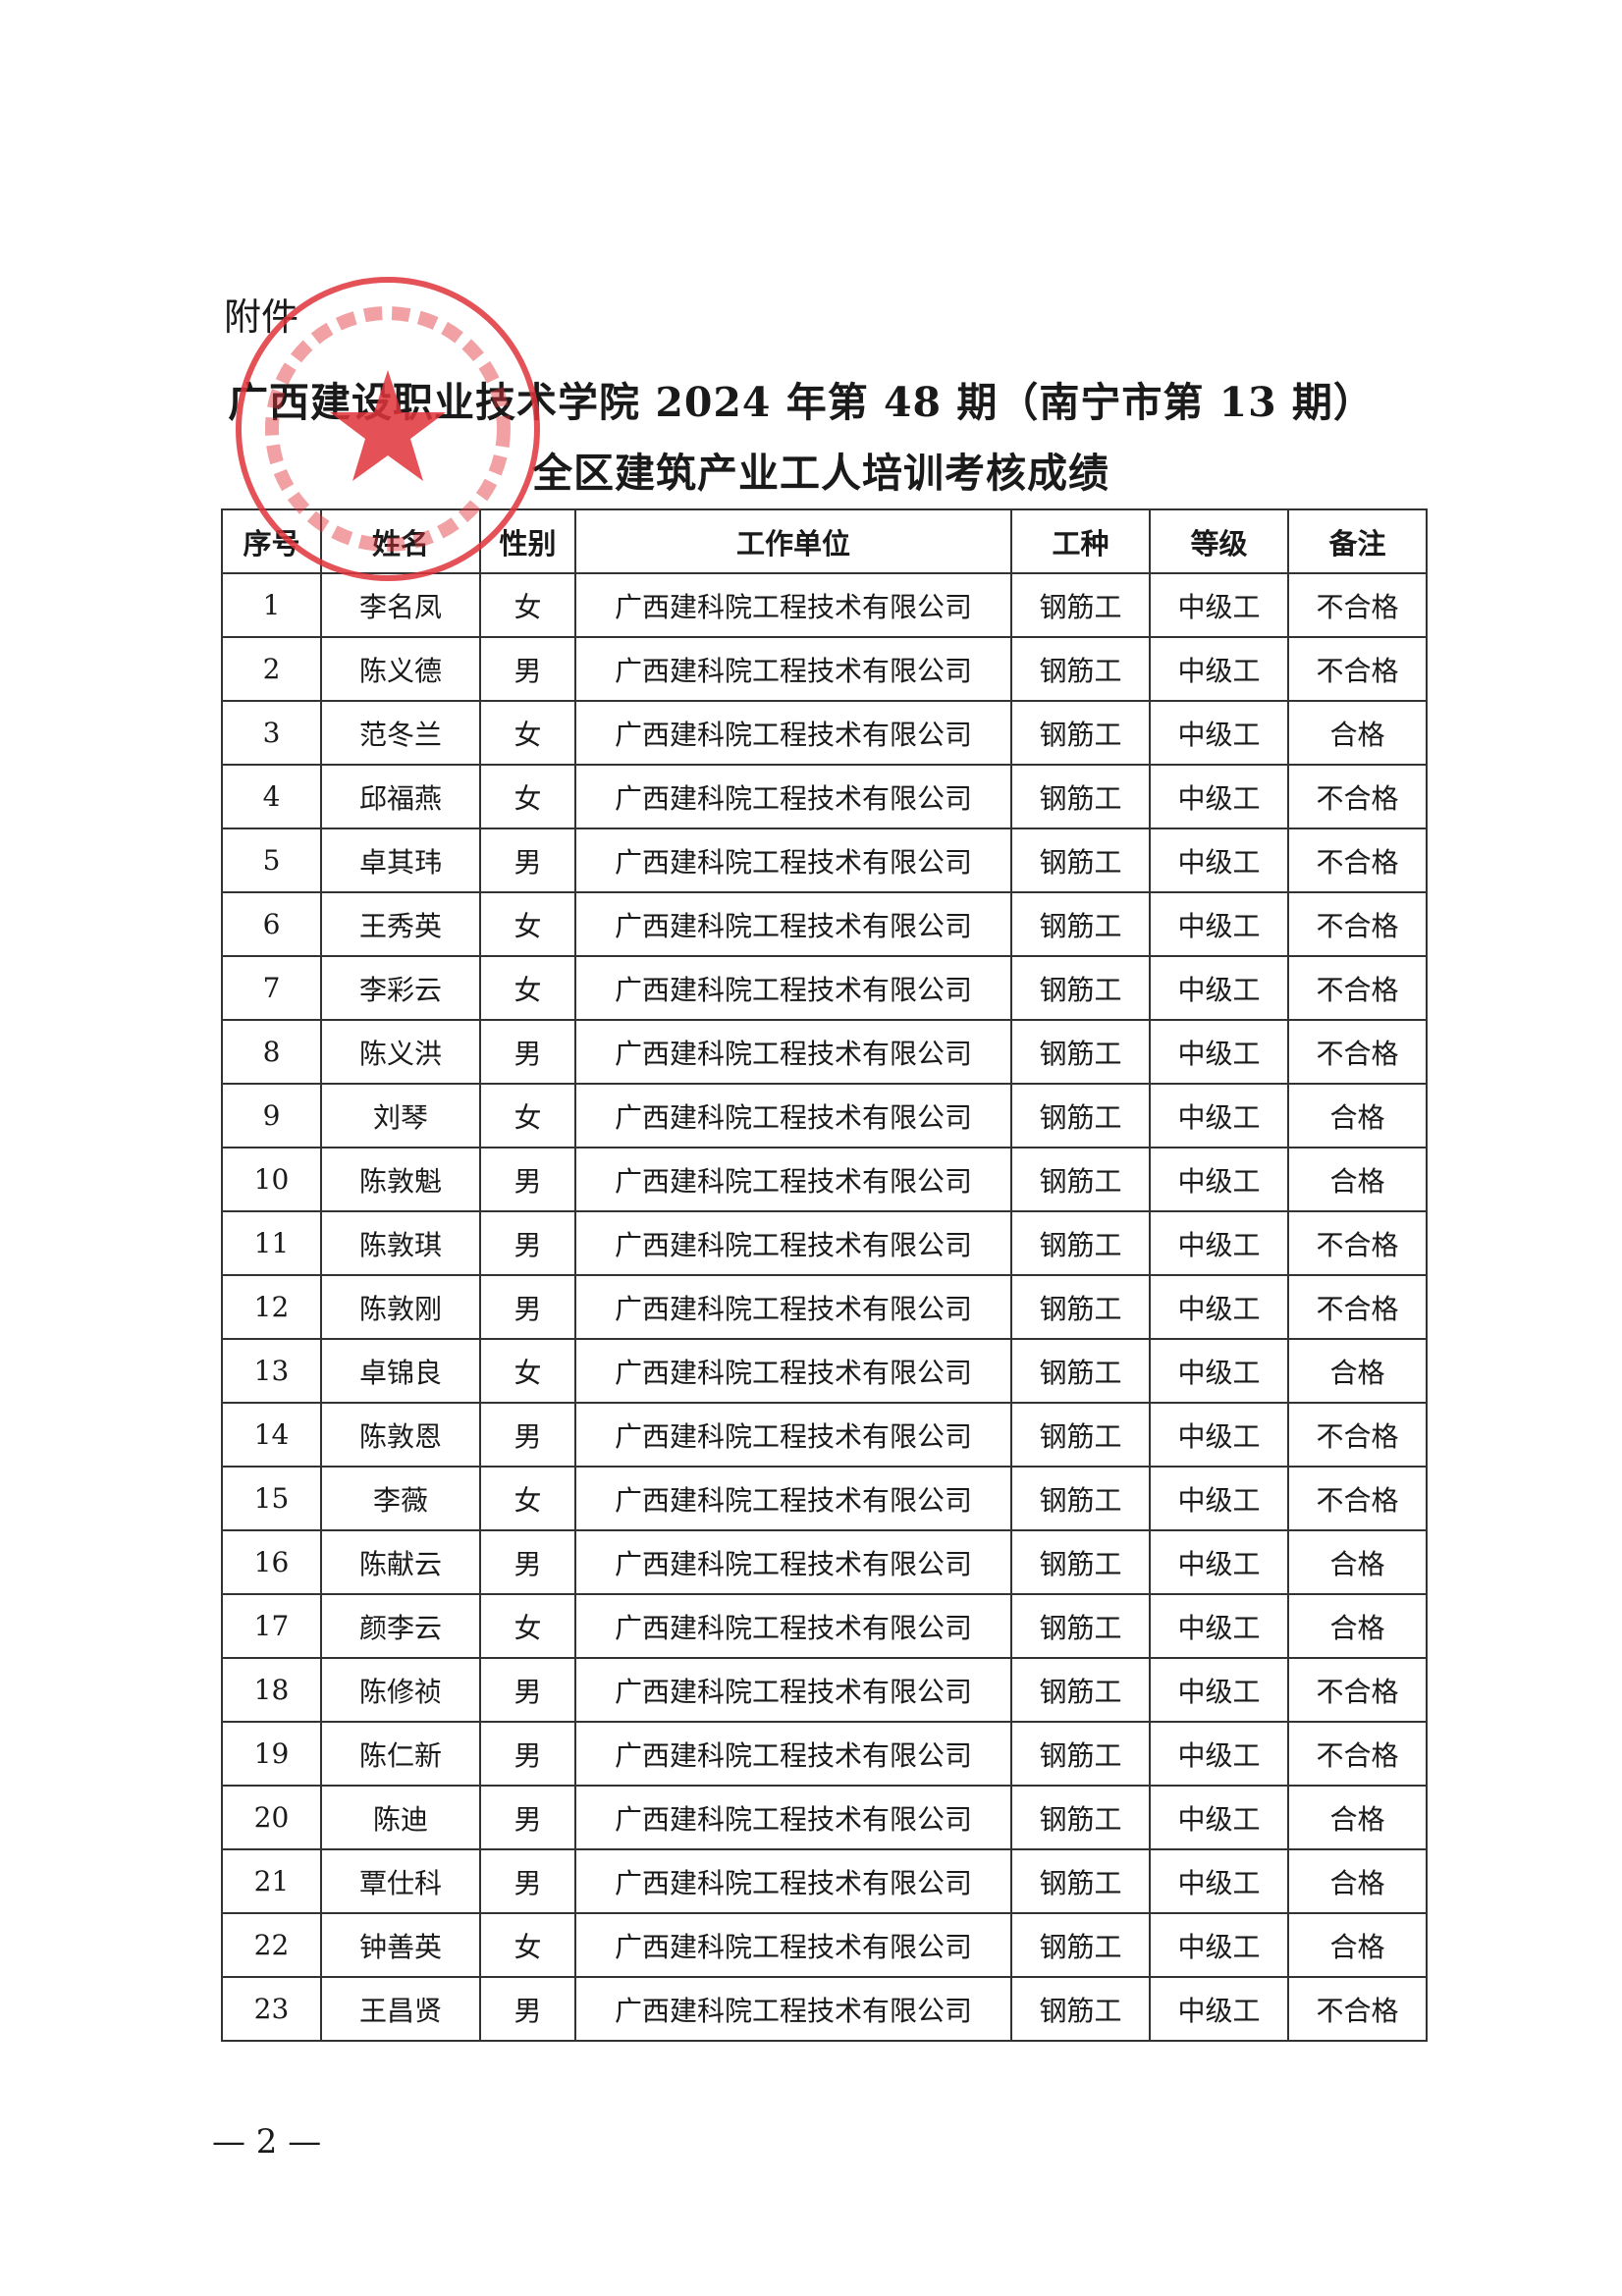  Describe the element at coordinates (1080, 541) in the screenshot. I see `header-col-trade: 工种` at that location.